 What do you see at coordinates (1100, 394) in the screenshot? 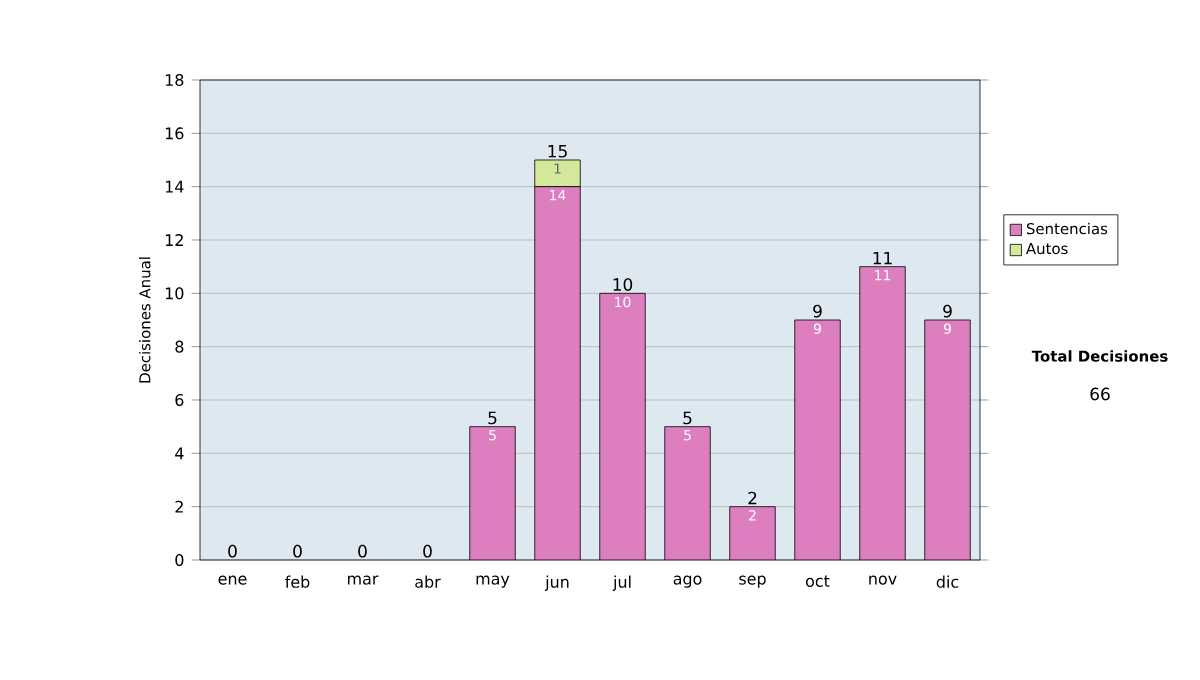
I see `text: 66` at bounding box center [1100, 394].